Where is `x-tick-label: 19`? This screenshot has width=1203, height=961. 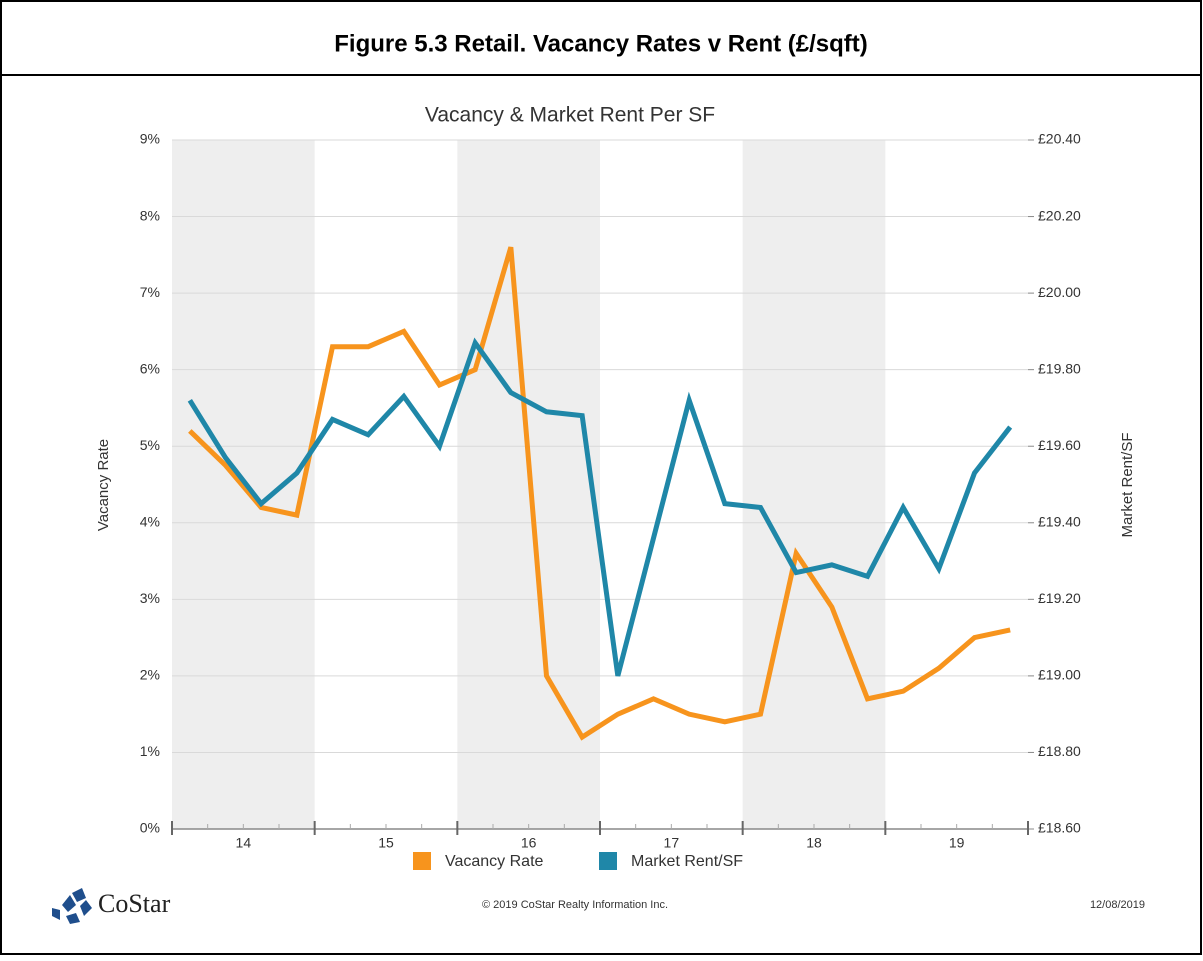
x-tick-label: 19 is located at coordinates (957, 843).